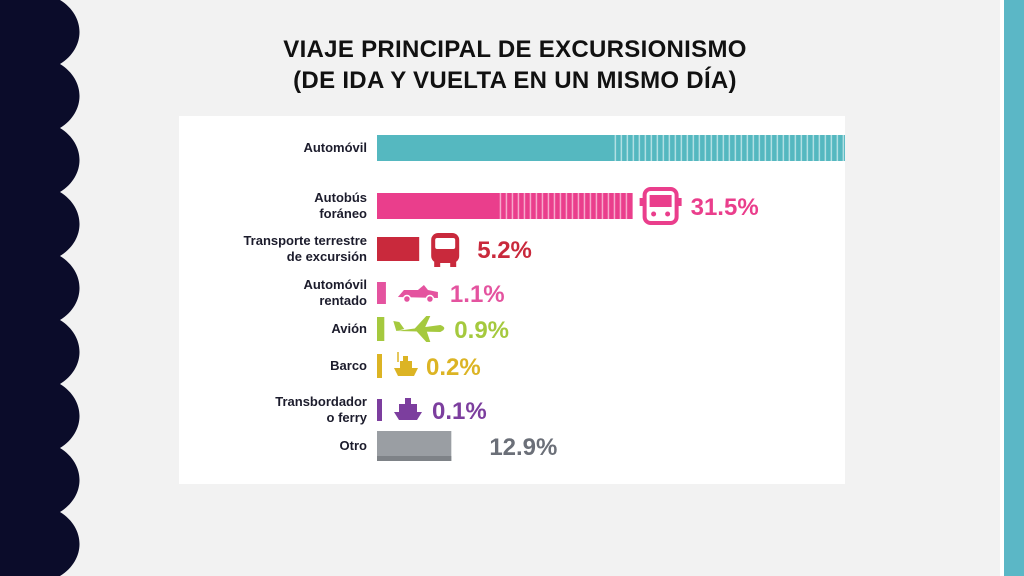 Image resolution: width=1024 pixels, height=576 pixels. What do you see at coordinates (321, 401) in the screenshot?
I see `category-label-line: Transbordador` at bounding box center [321, 401].